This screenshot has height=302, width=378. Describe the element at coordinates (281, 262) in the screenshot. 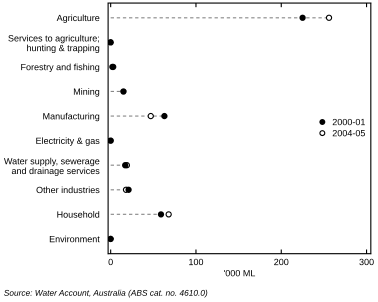

I see `x-tick-label: 200` at that location.